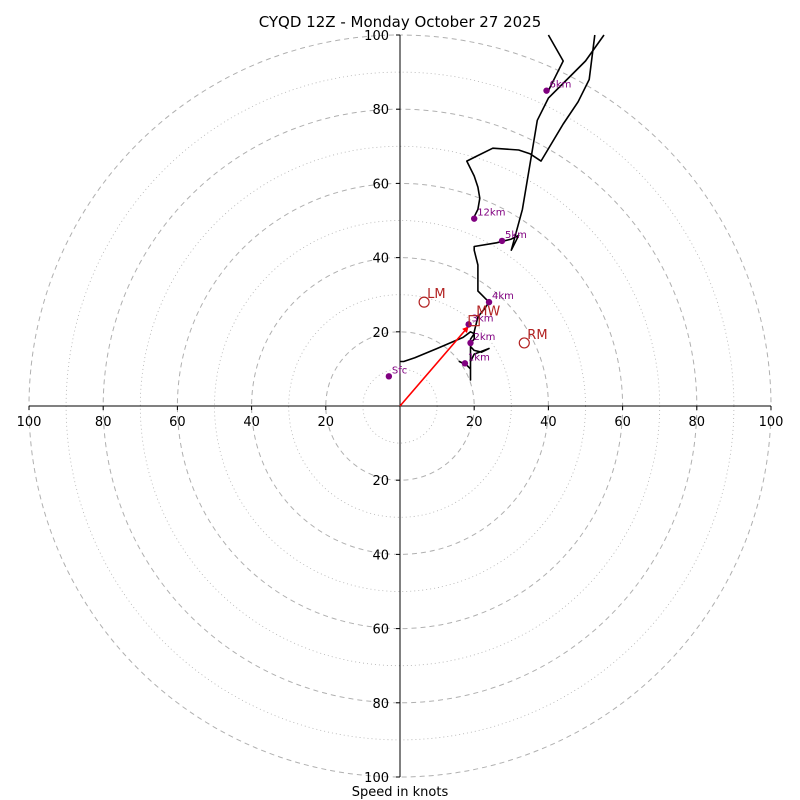  What do you see at coordinates (474, 321) in the screenshot?
I see `mean-wind-marker` at bounding box center [474, 321].